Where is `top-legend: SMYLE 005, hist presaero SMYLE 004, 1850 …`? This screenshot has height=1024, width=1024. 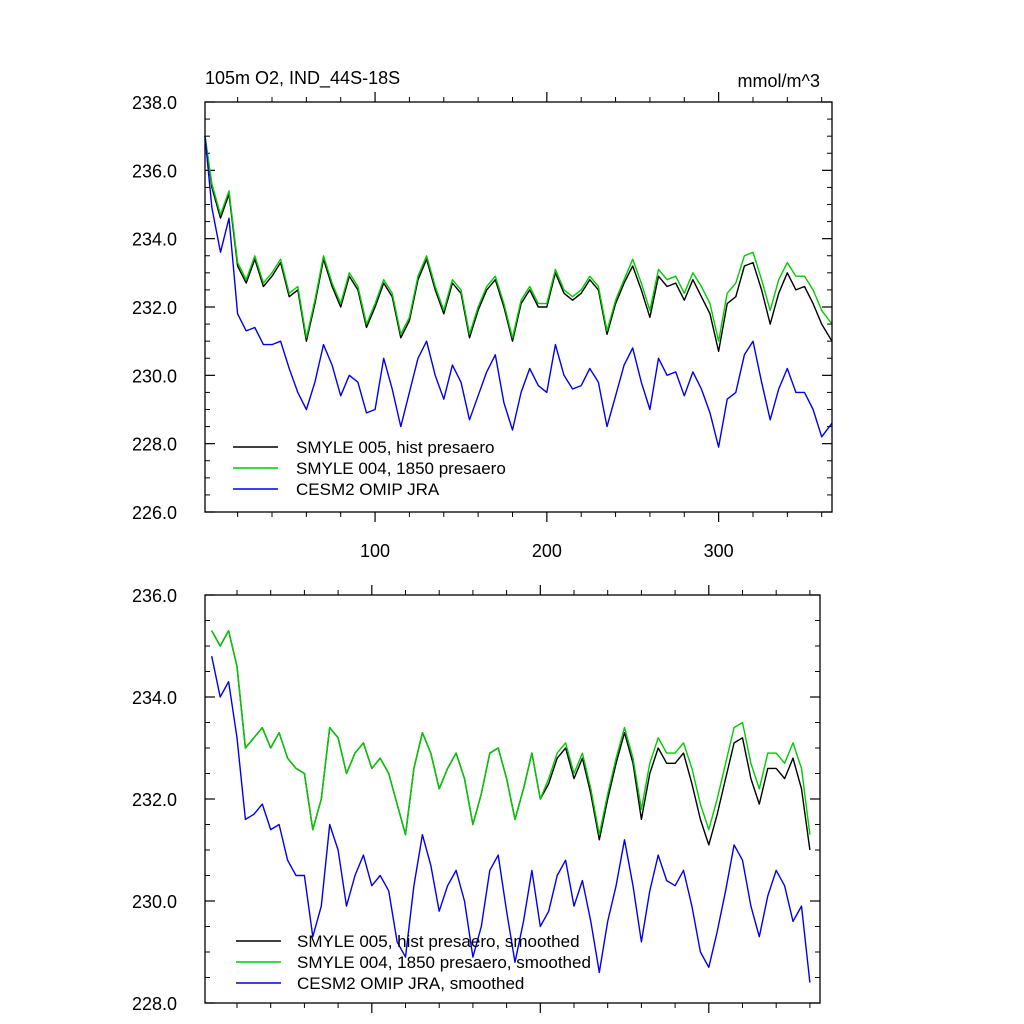
top-legend: SMYLE 005, hist presaero SMYLE 004, 1850 … is located at coordinates (369, 468).